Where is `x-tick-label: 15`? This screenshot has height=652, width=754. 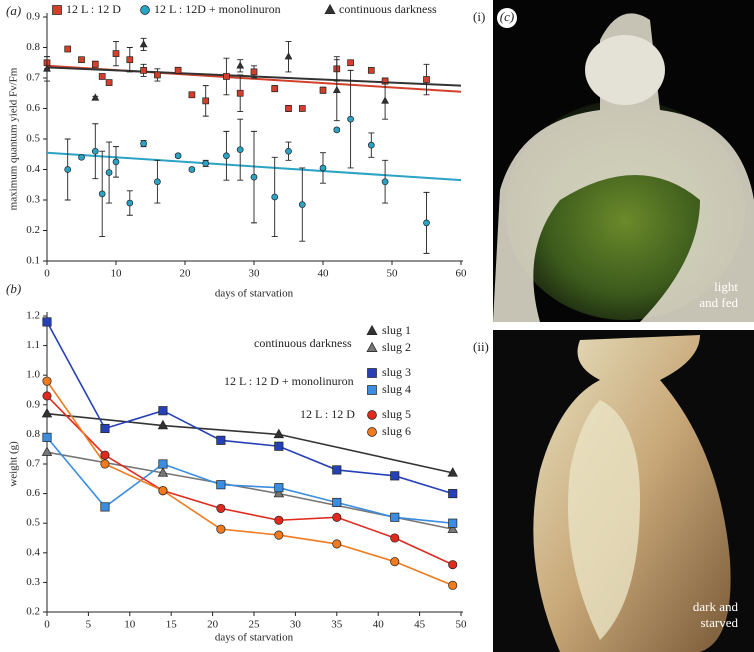 x-tick-label: 15 is located at coordinates (172, 625).